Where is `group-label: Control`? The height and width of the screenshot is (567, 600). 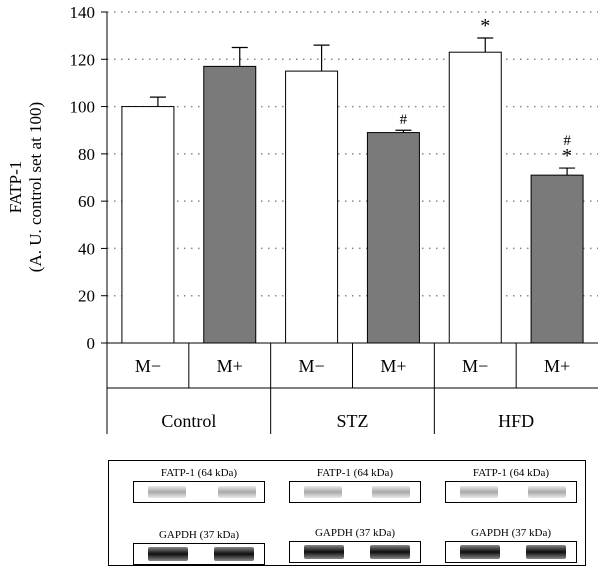
group-label: Control is located at coordinates (188, 421).